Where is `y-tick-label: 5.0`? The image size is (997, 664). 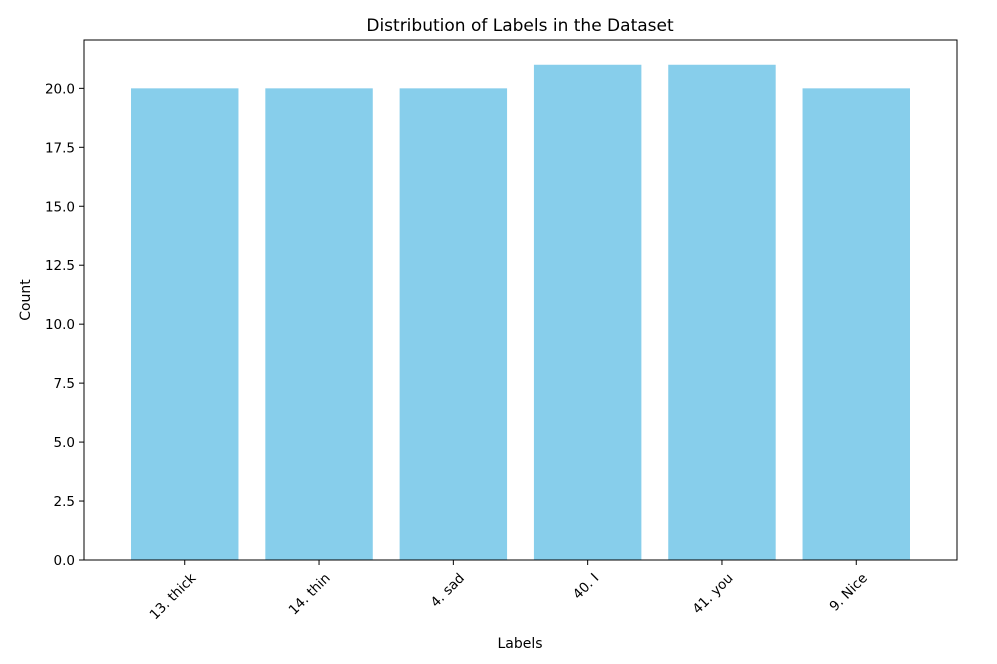 y-tick-label: 5.0 is located at coordinates (64, 443).